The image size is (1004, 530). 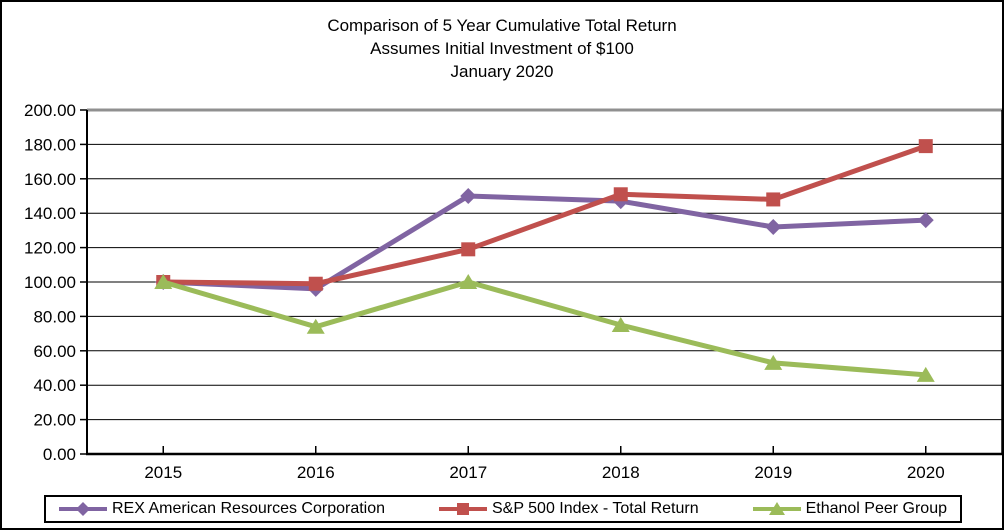 I want to click on y-axis-label: 140.00, so click(x=50, y=213).